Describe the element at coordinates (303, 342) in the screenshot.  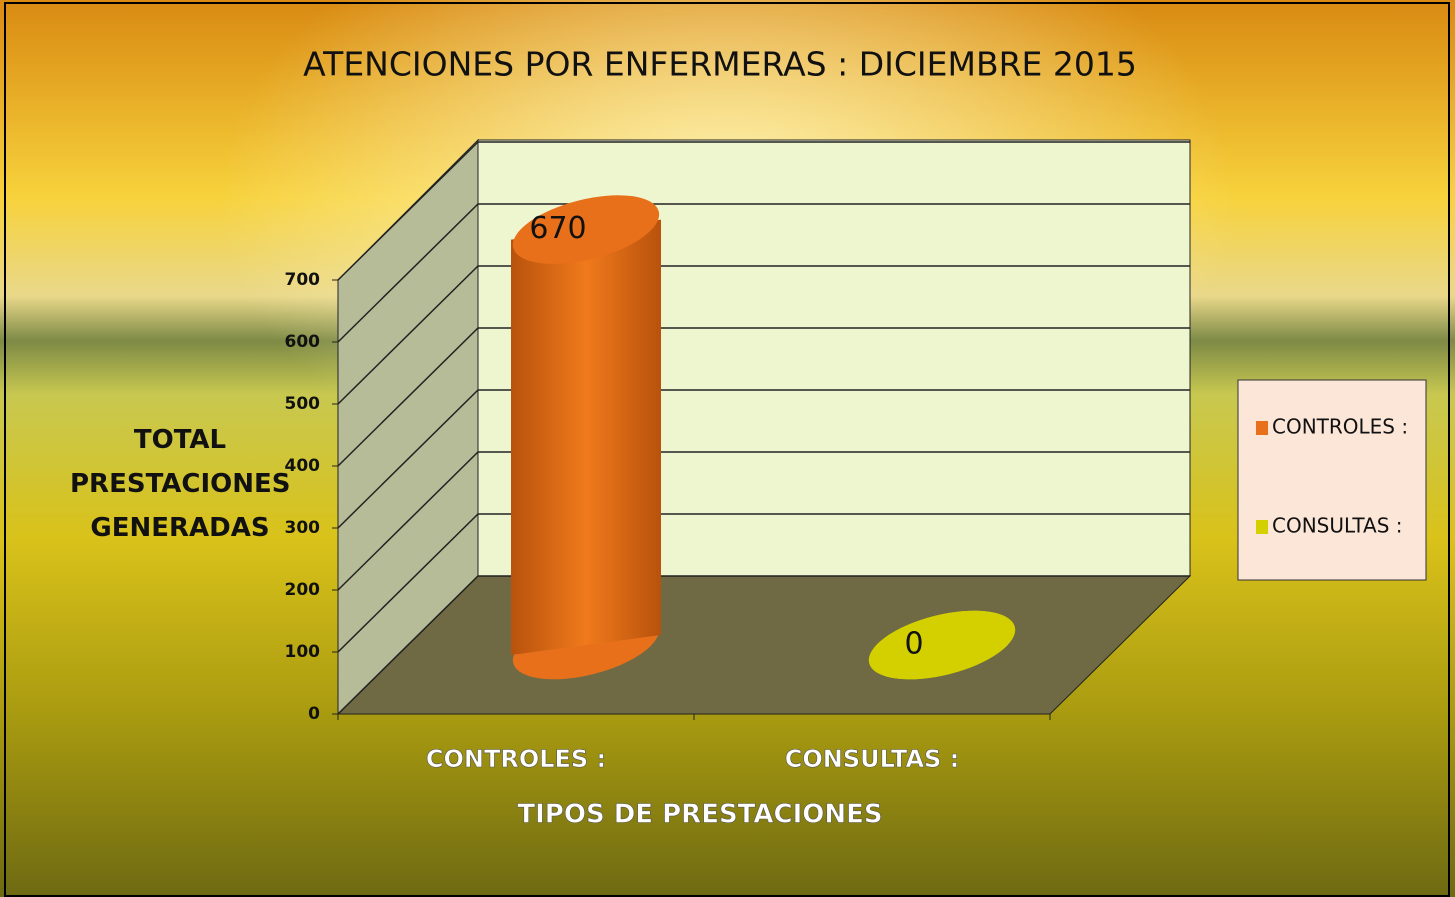
I see `y-tick-label: 600` at that location.